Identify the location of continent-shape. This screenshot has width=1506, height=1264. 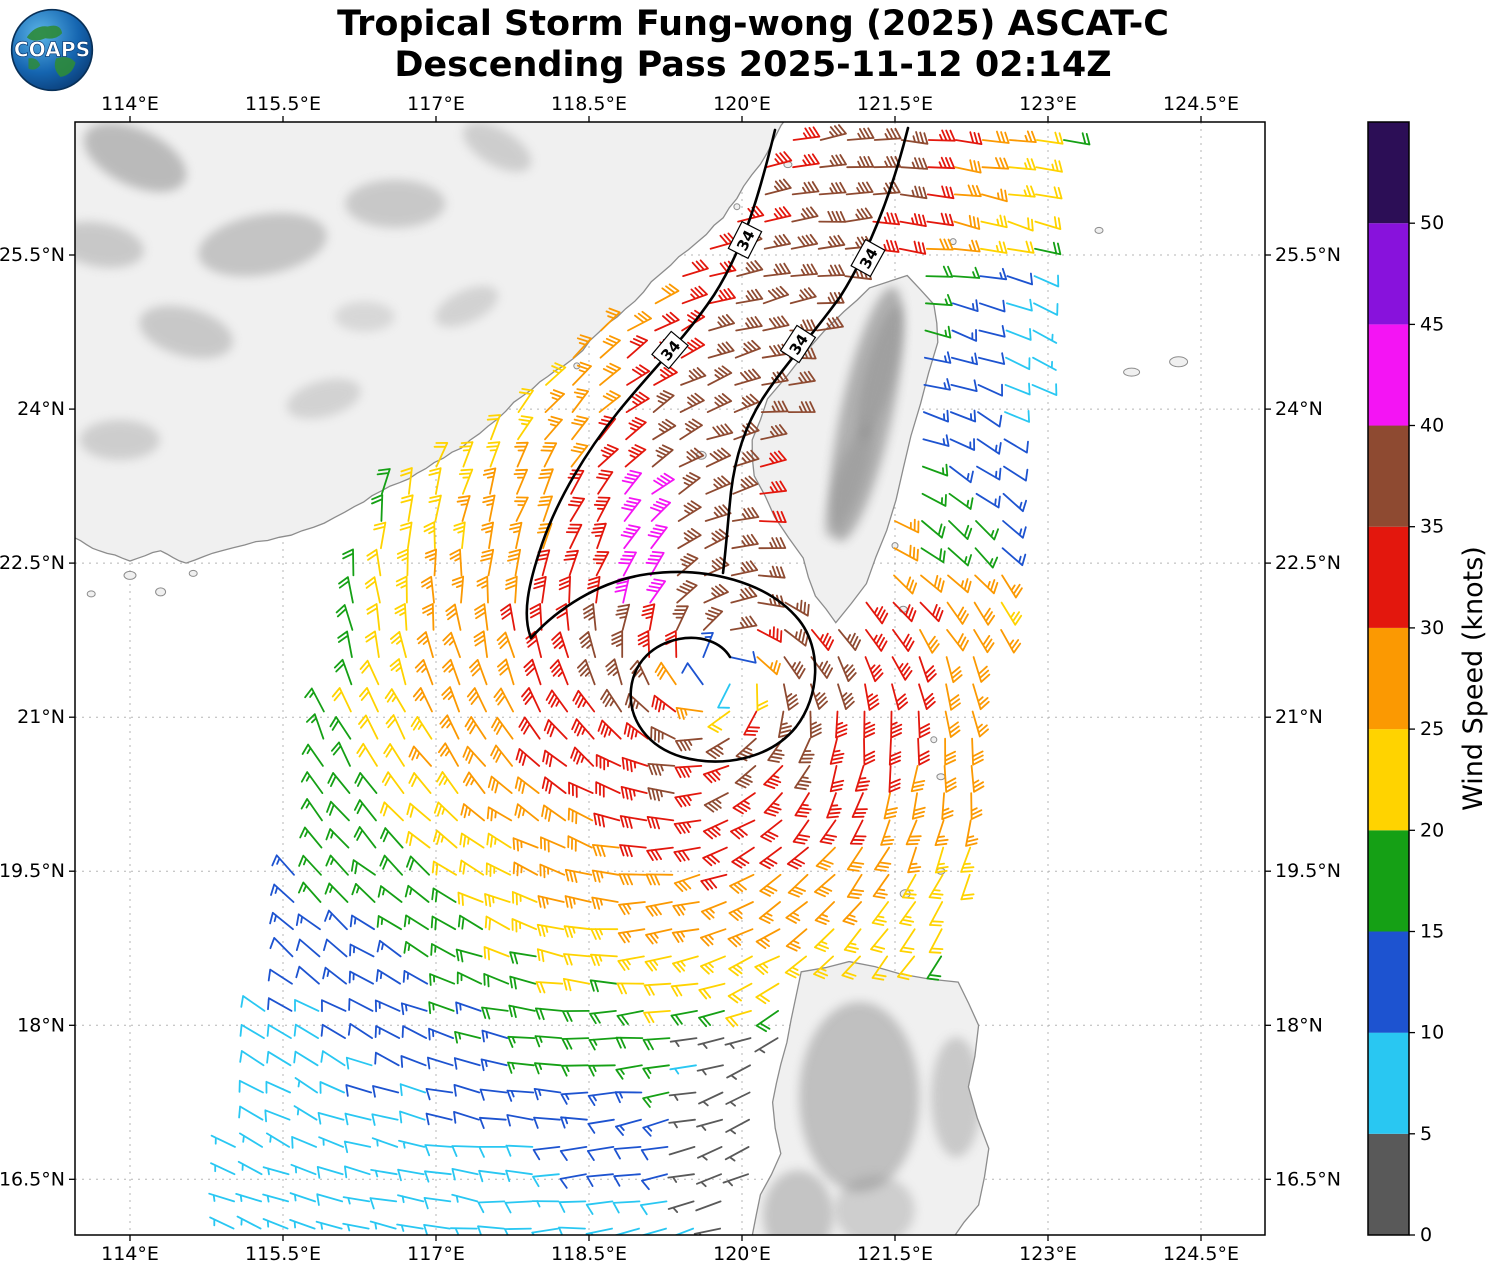
(34, 64).